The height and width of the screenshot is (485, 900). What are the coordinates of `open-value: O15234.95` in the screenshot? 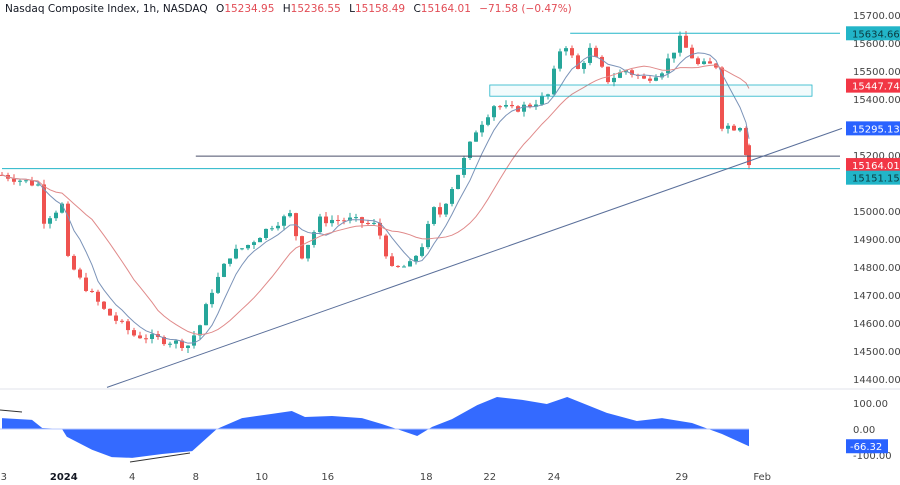 It's located at (245, 9).